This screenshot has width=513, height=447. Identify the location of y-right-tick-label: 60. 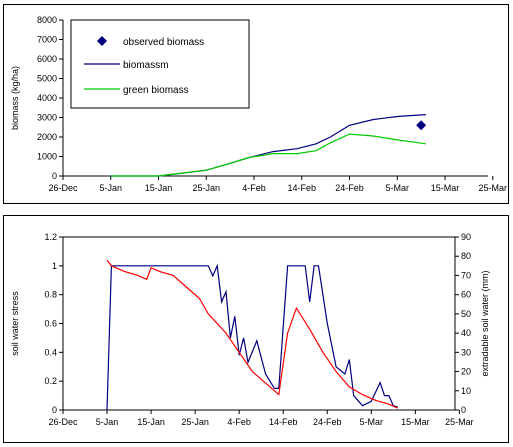
(466, 295).